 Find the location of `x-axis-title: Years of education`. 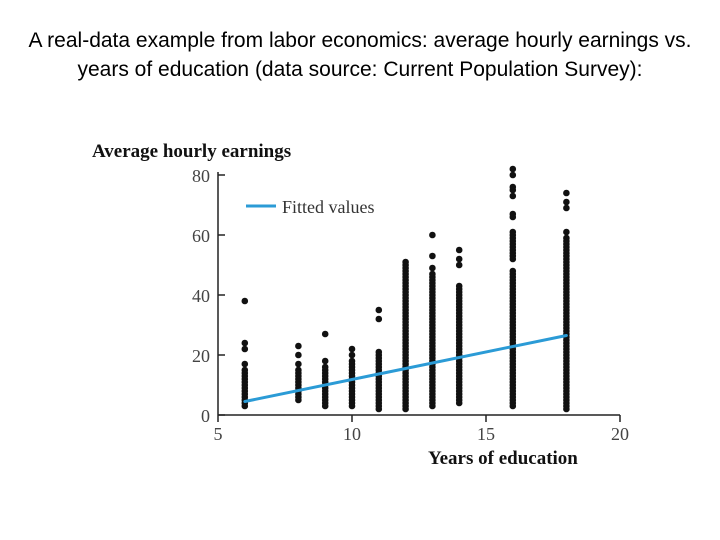

x-axis-title: Years of education is located at coordinates (503, 458).